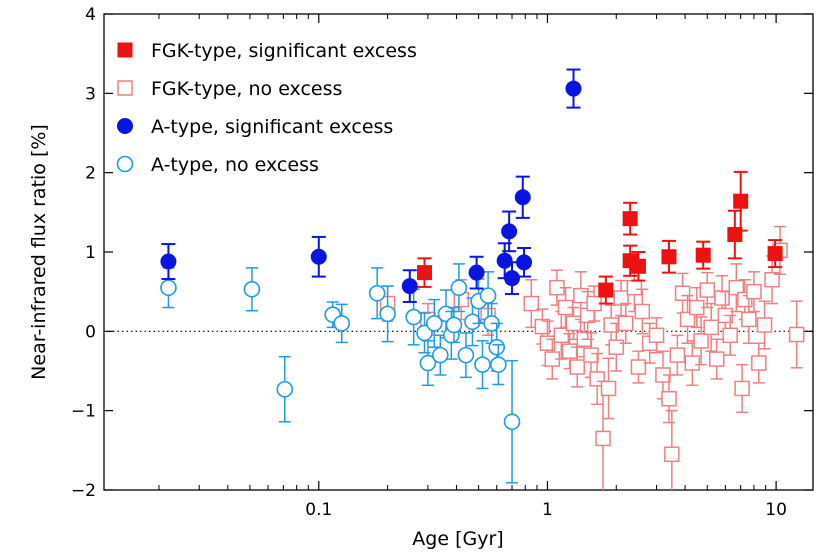 This screenshot has width=830, height=554. What do you see at coordinates (235, 165) in the screenshot?
I see `legend-label: A-type, no excess` at bounding box center [235, 165].